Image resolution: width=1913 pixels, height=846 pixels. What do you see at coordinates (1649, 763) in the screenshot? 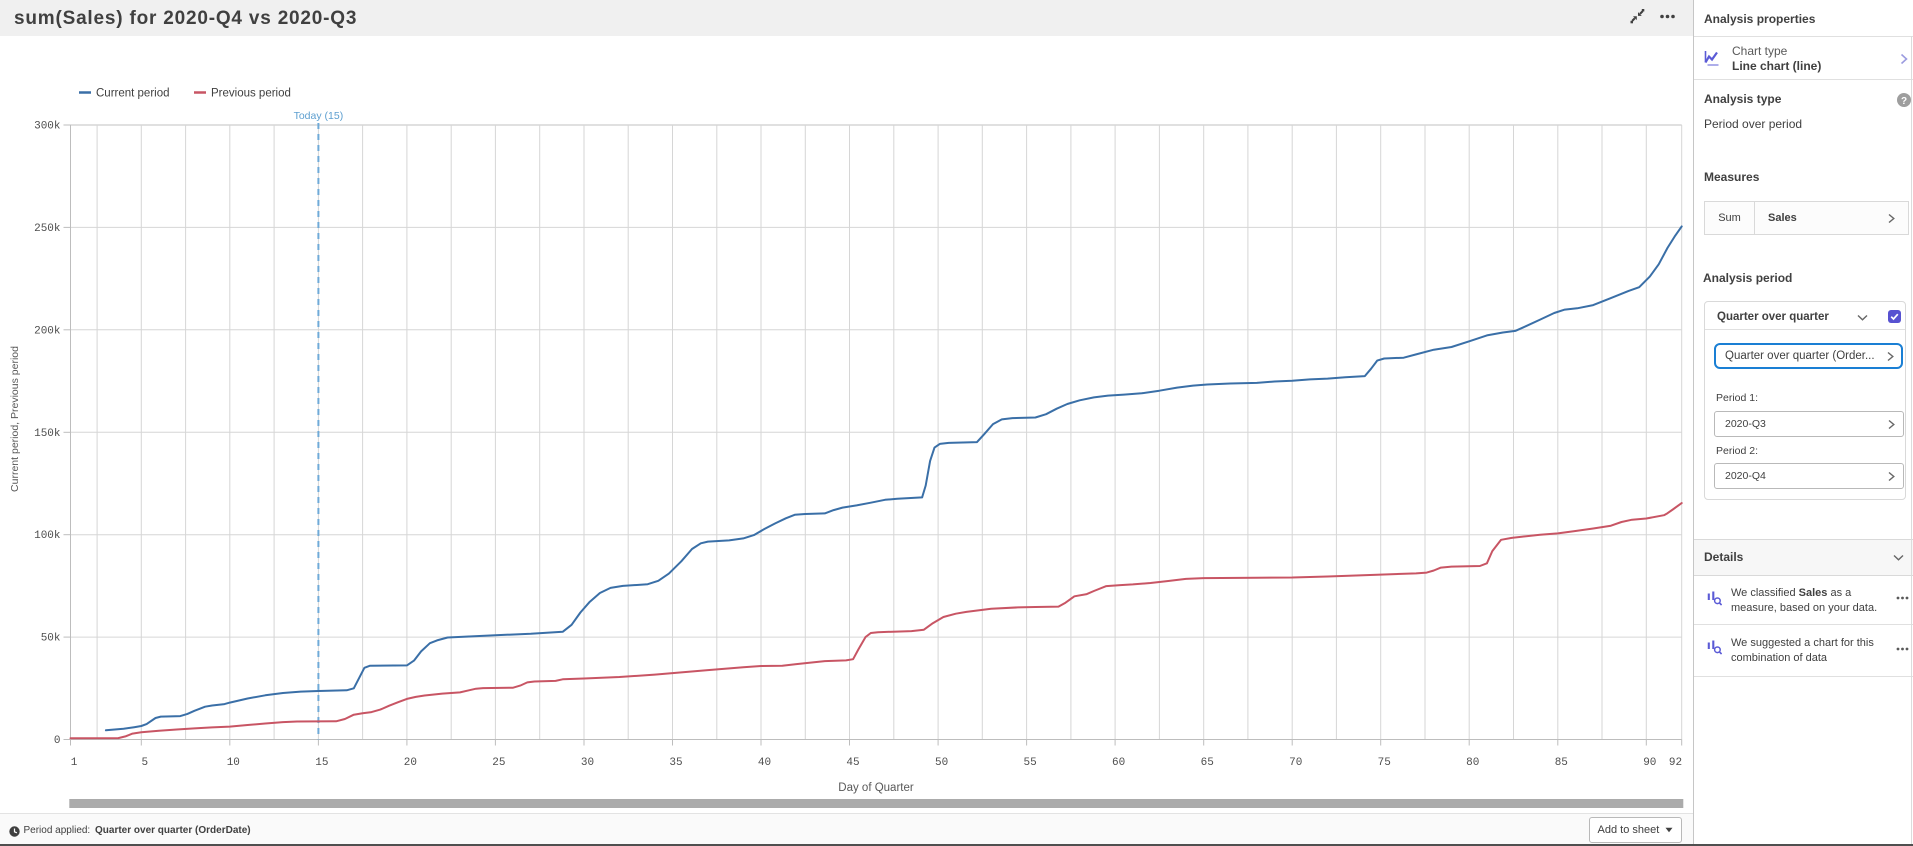
I see `svg-text: 90` at bounding box center [1649, 763].